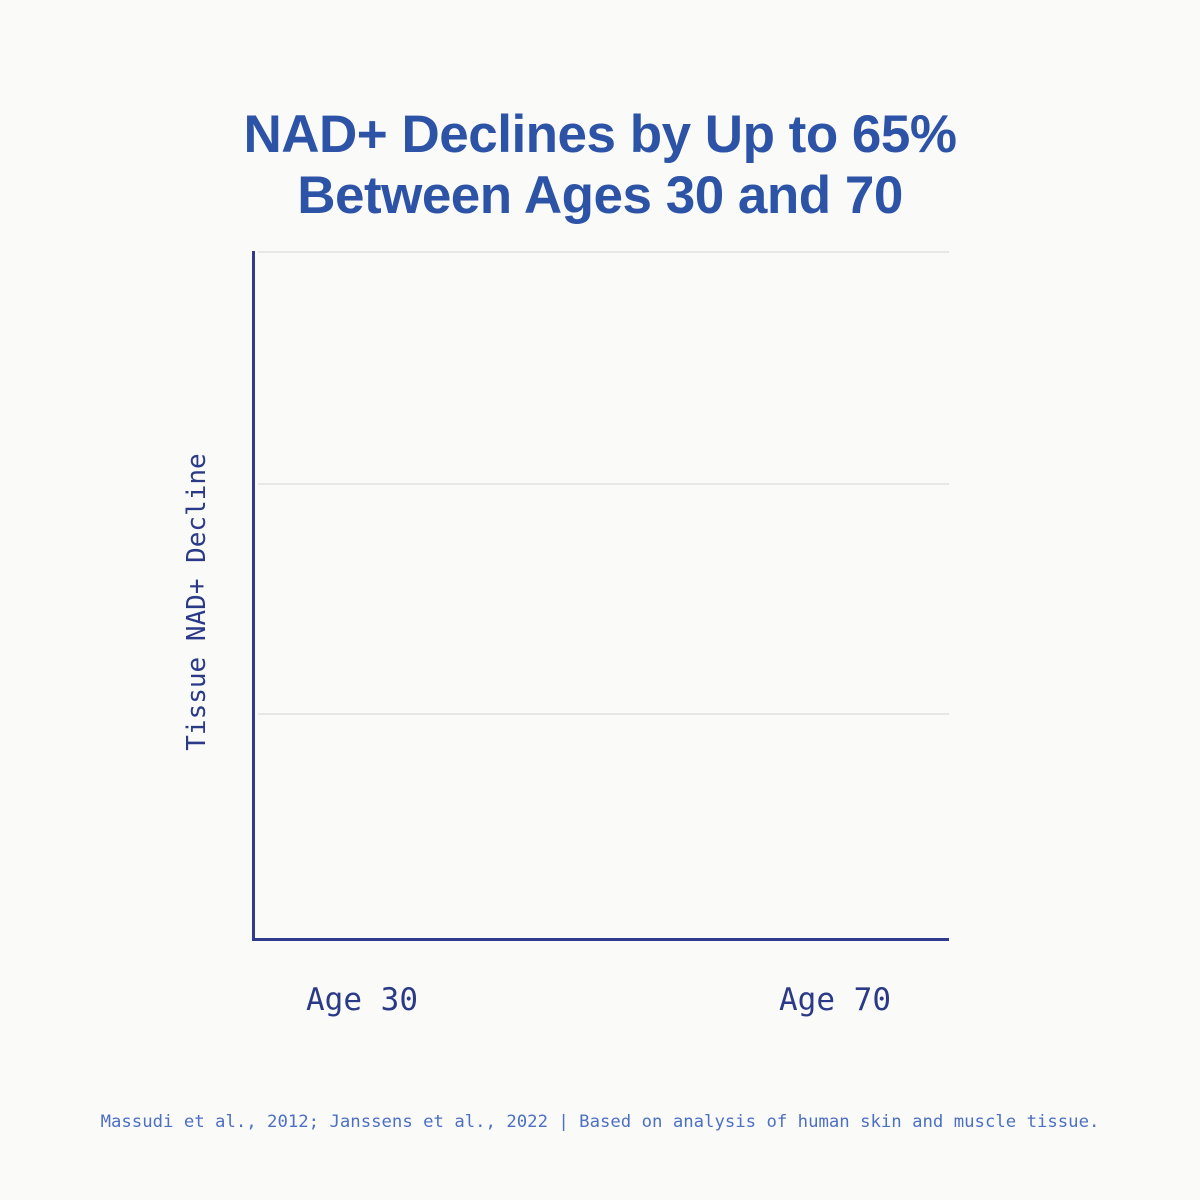  What do you see at coordinates (603, 714) in the screenshot?
I see `gridline-bottom` at bounding box center [603, 714].